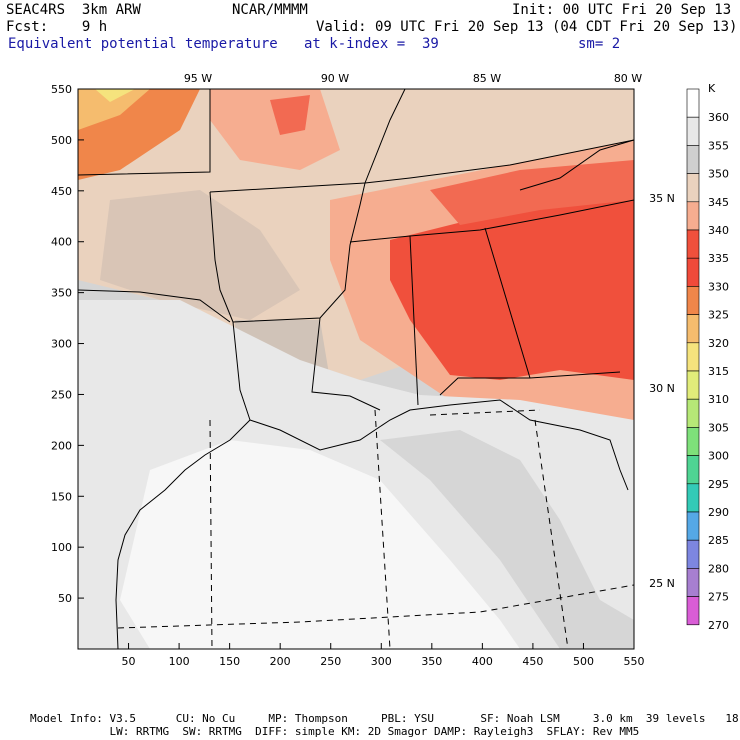  Describe the element at coordinates (431, 661) in the screenshot. I see `x-tick-label: 350` at that location.